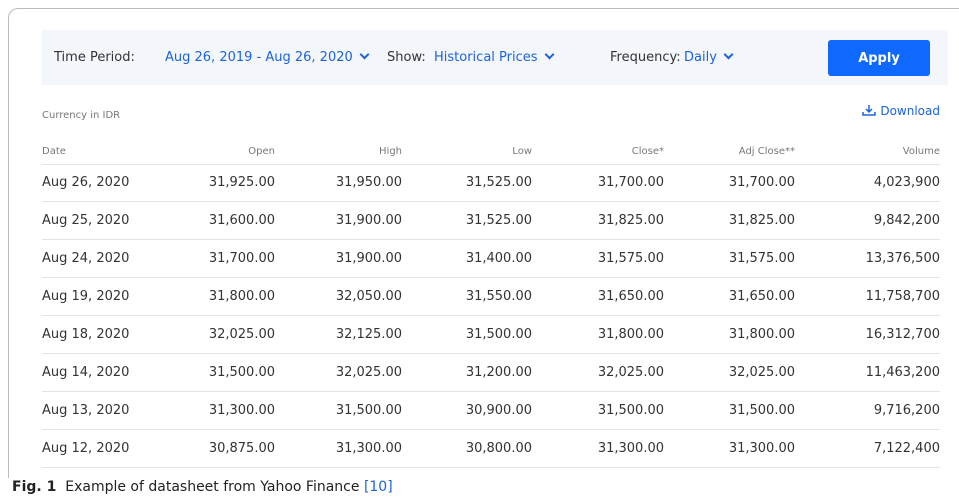 The height and width of the screenshot is (503, 959). What do you see at coordinates (498, 258) in the screenshot?
I see `table-cell: 31,400.00` at bounding box center [498, 258].